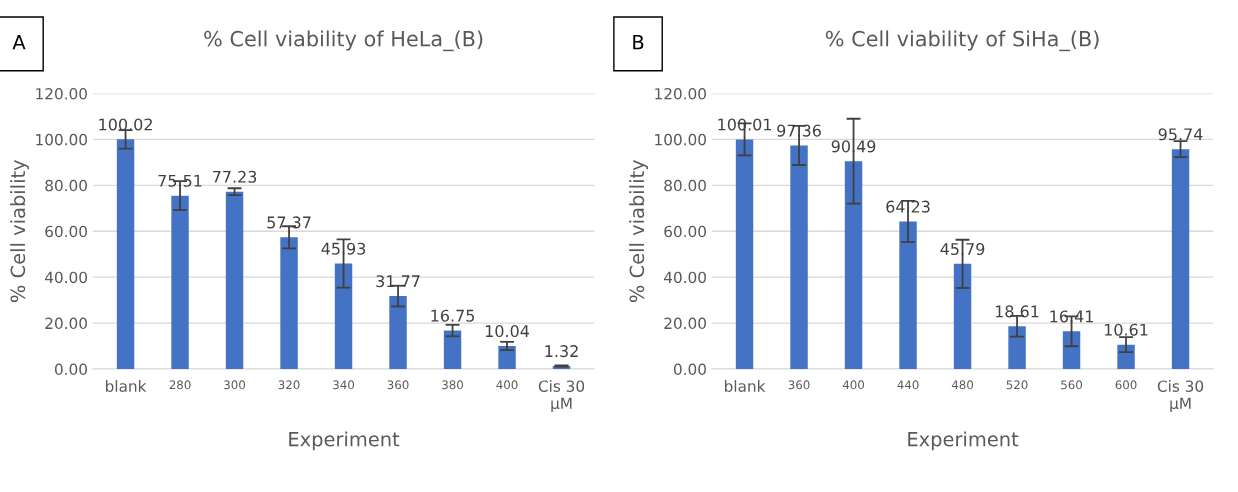 This screenshot has height=492, width=1238. What do you see at coordinates (180, 180) in the screenshot?
I see `data-label: 75.51` at bounding box center [180, 180].